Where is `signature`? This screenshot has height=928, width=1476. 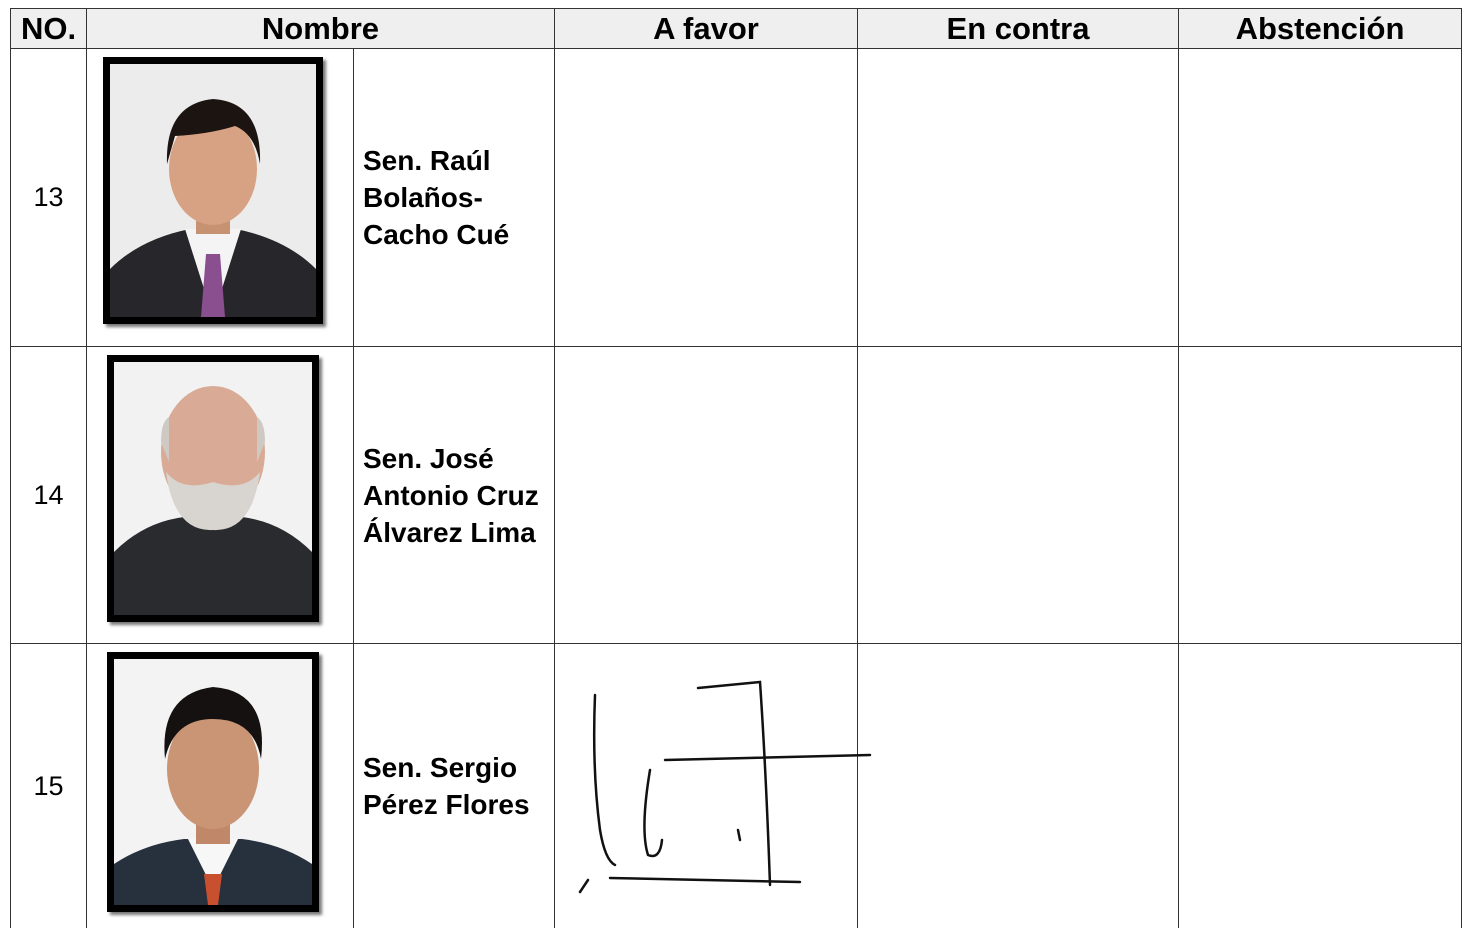 signature is located at coordinates (725, 787).